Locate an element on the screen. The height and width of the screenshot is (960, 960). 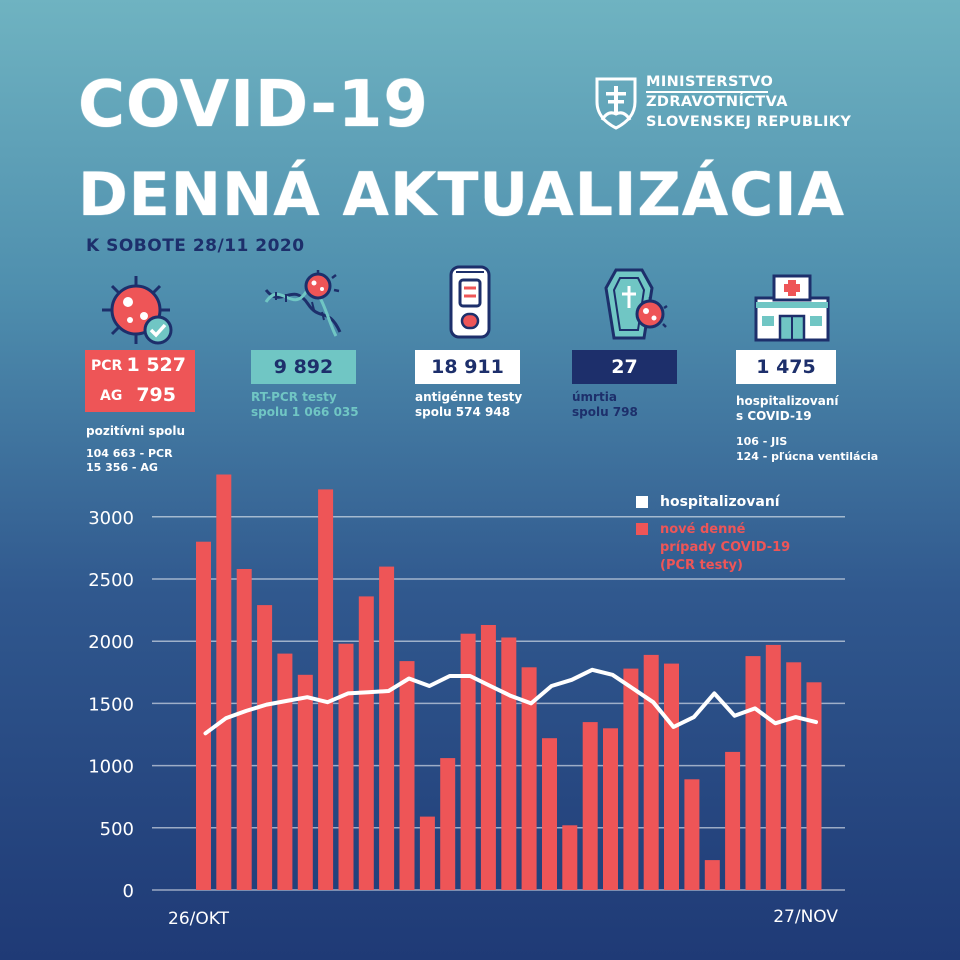
legend-label-hospitalized: hospitalizovaní is located at coordinates (720, 502).